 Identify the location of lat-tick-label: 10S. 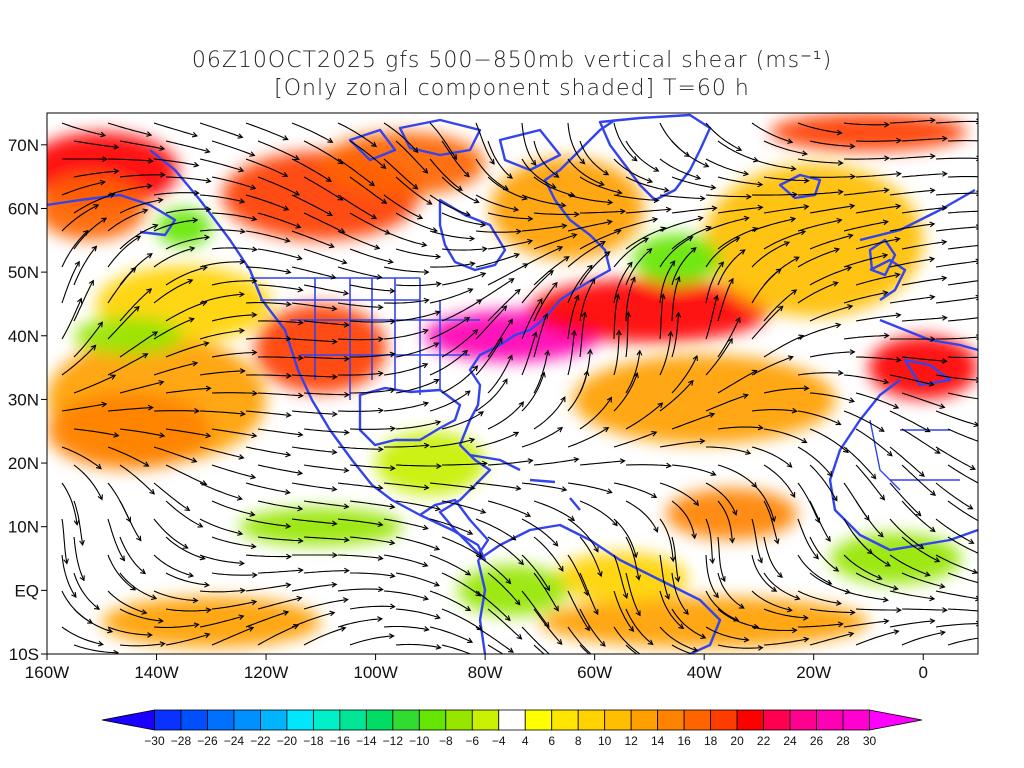
(24, 654).